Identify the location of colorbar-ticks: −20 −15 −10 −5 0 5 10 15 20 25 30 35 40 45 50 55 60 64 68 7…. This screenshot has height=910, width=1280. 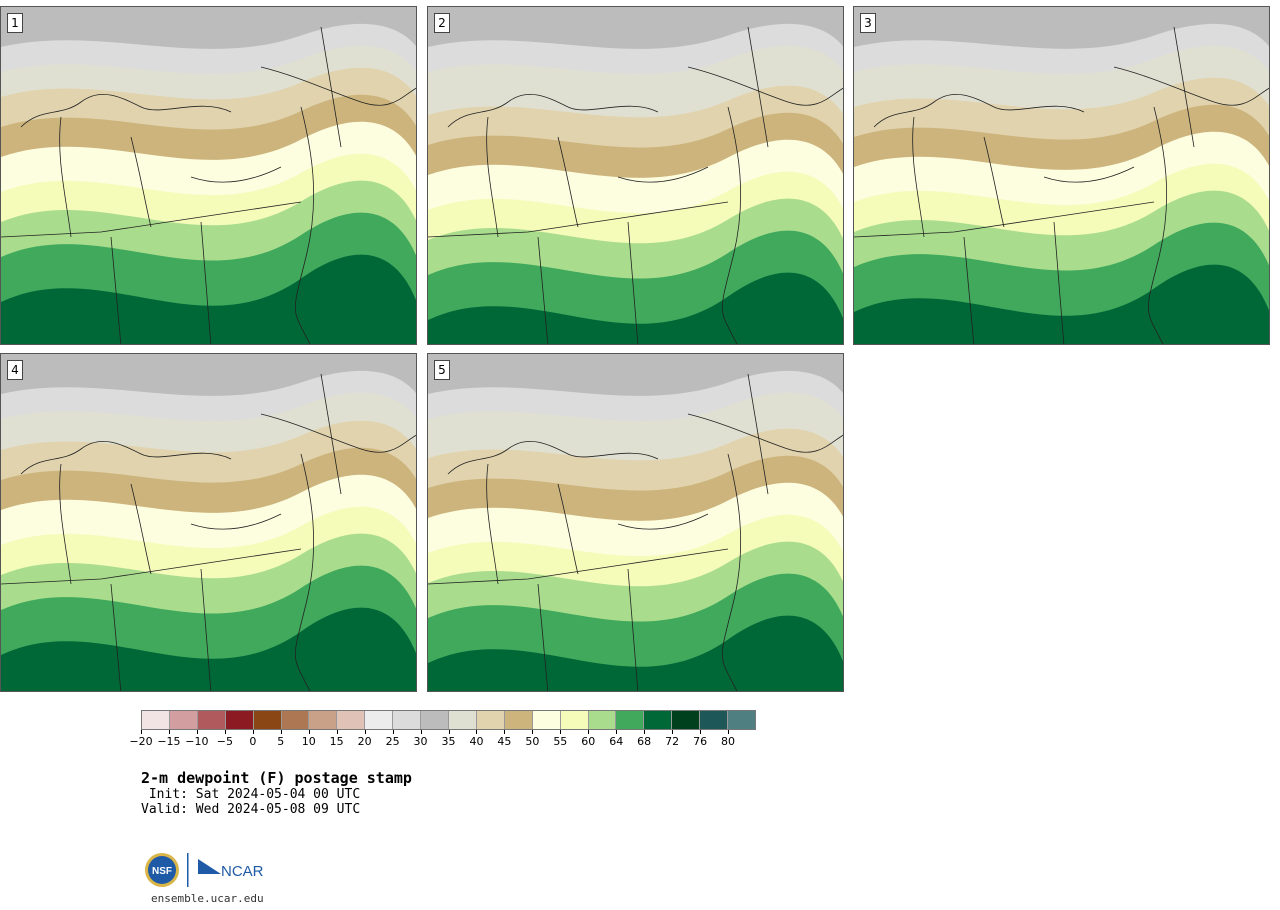
(442, 740).